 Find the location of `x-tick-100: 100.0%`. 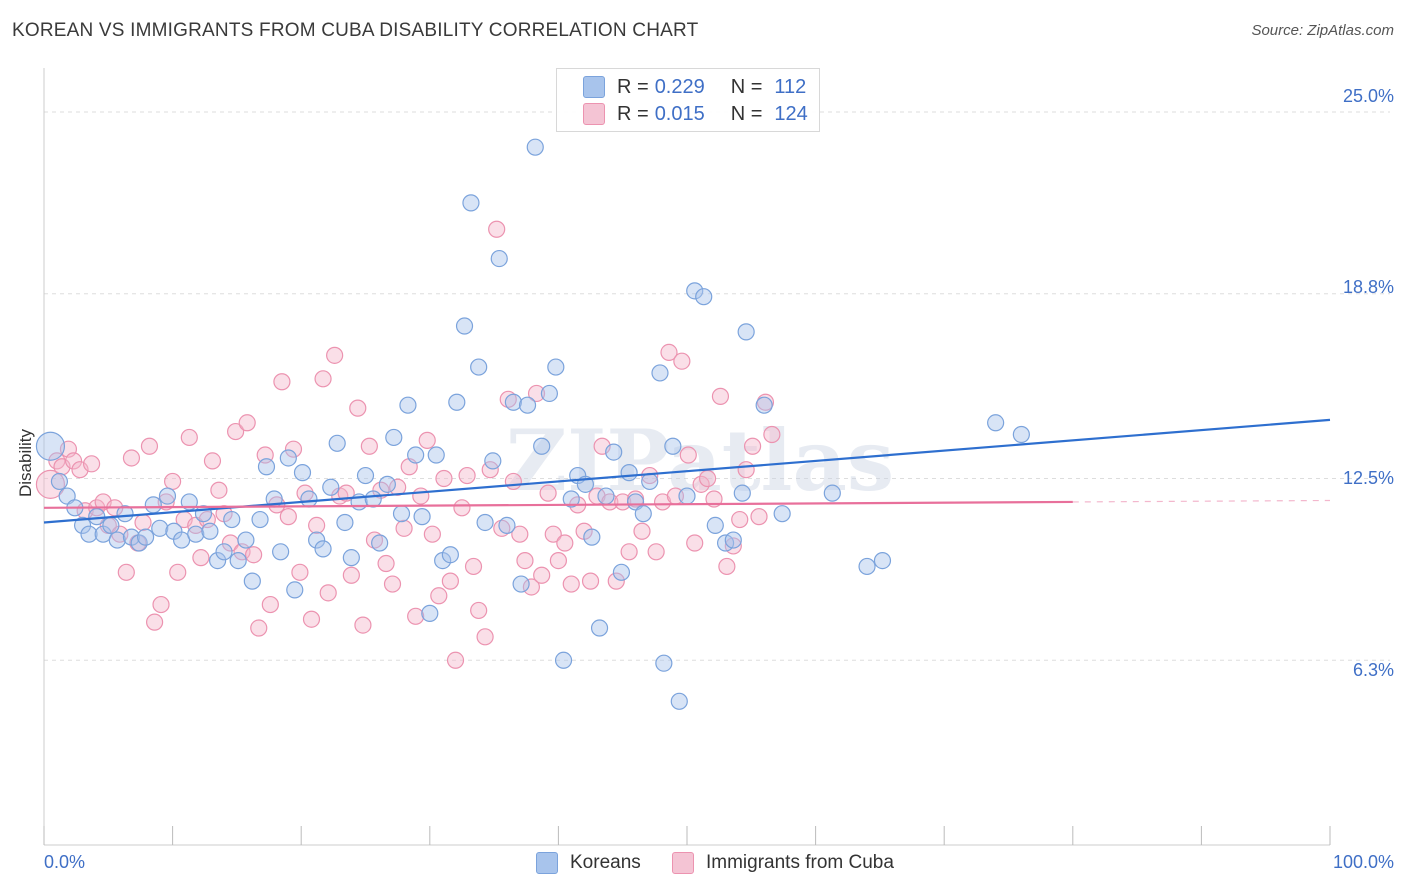

x-tick-100: 100.0% is located at coordinates (1363, 862).